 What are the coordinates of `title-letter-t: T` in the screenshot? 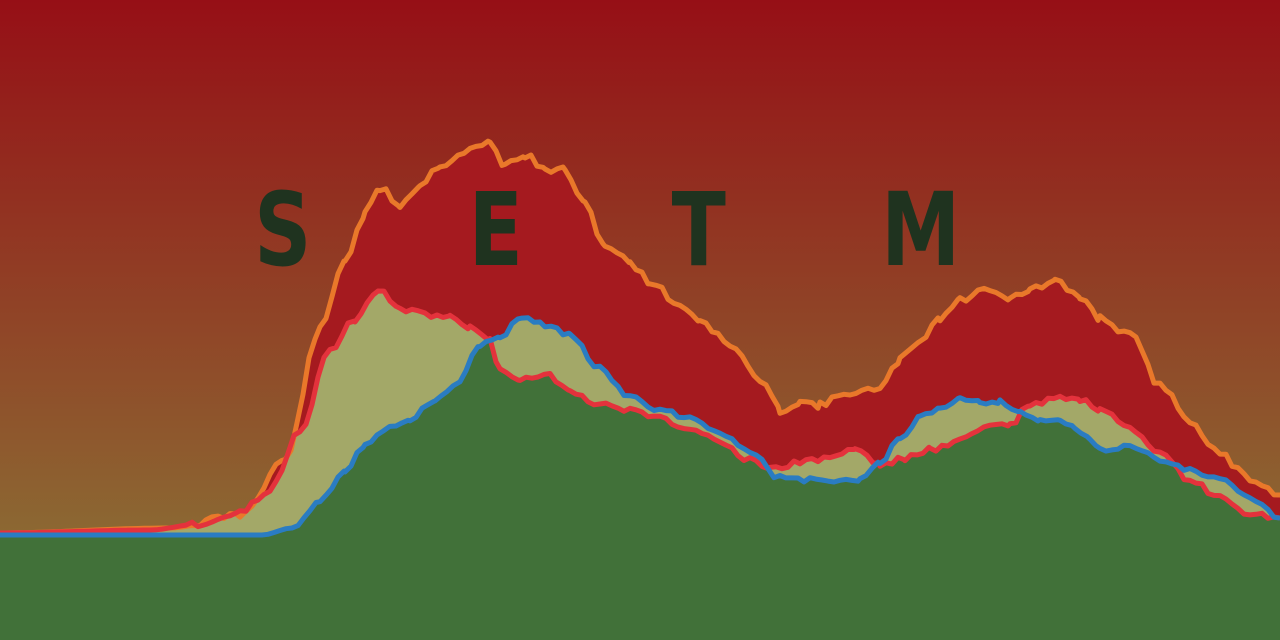 It's located at (698, 230).